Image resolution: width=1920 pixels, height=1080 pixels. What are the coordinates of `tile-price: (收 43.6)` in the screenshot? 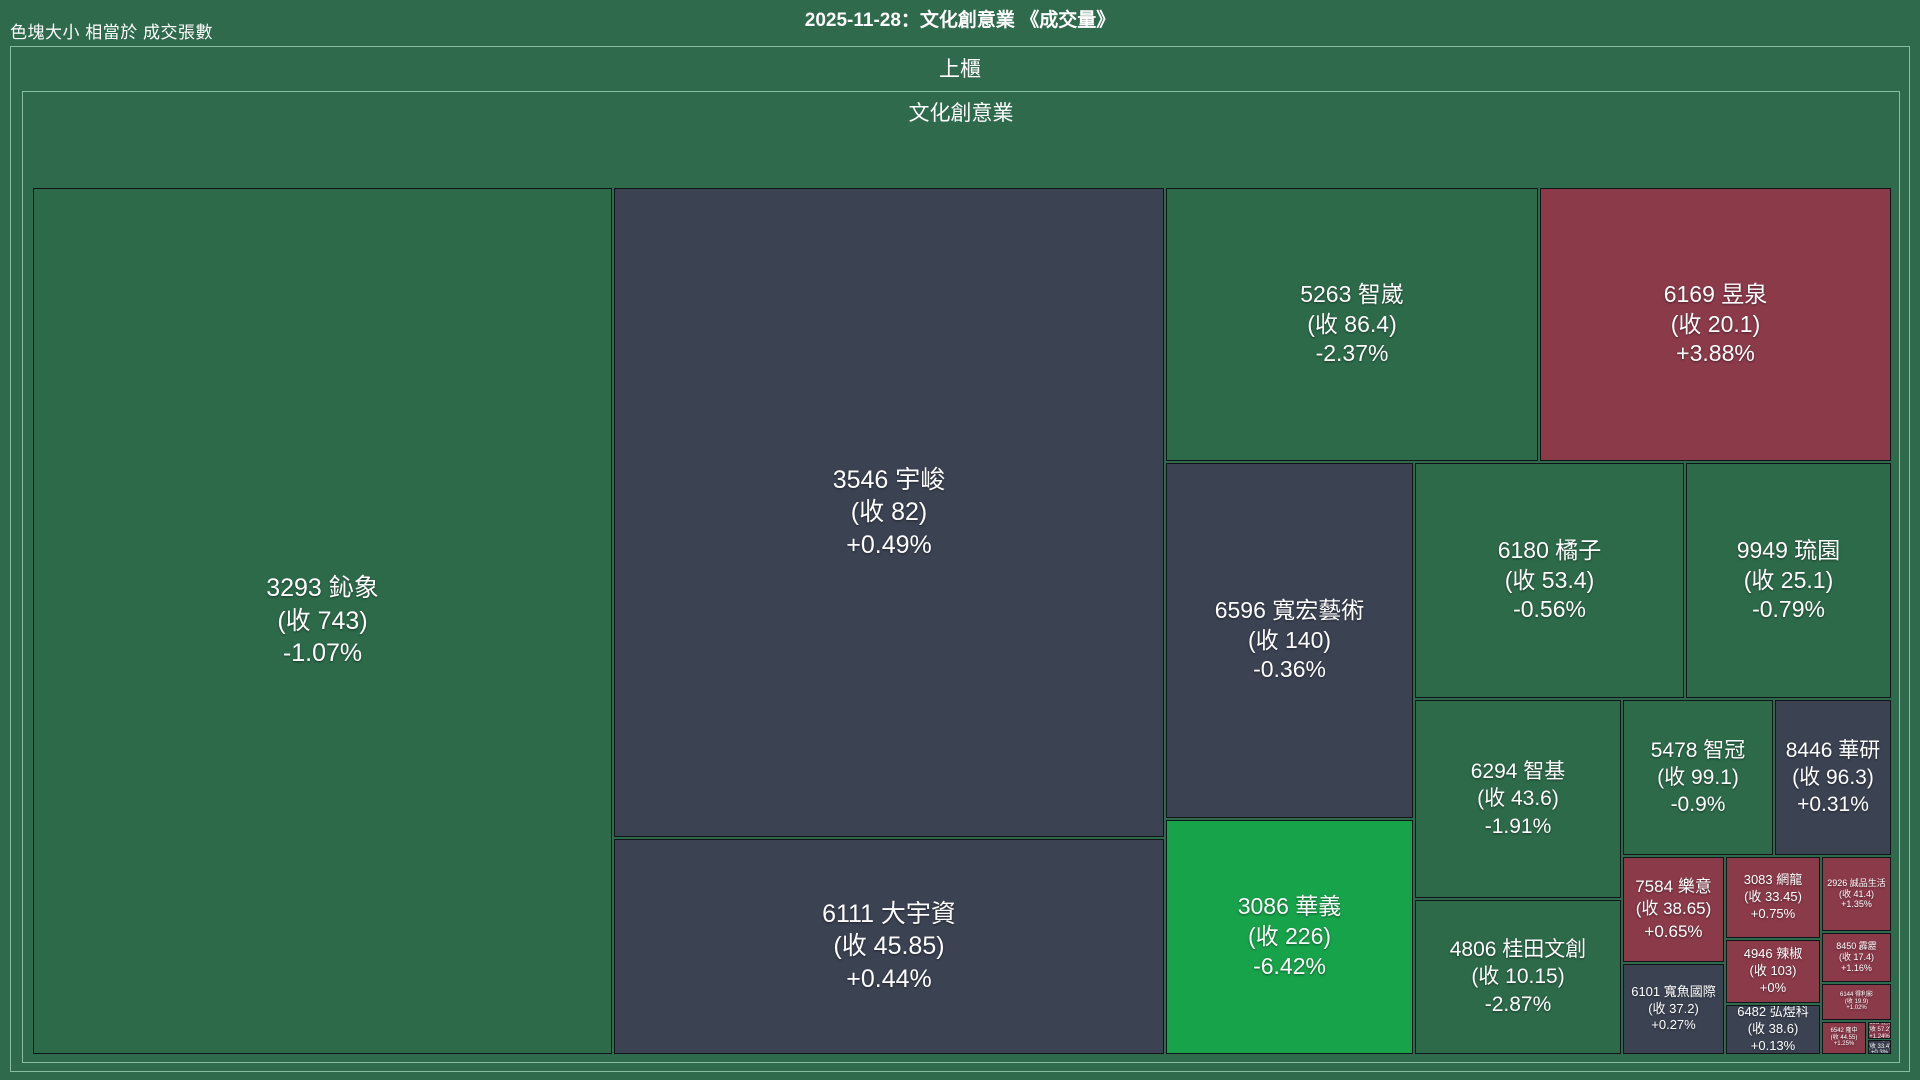 It's located at (1518, 799).